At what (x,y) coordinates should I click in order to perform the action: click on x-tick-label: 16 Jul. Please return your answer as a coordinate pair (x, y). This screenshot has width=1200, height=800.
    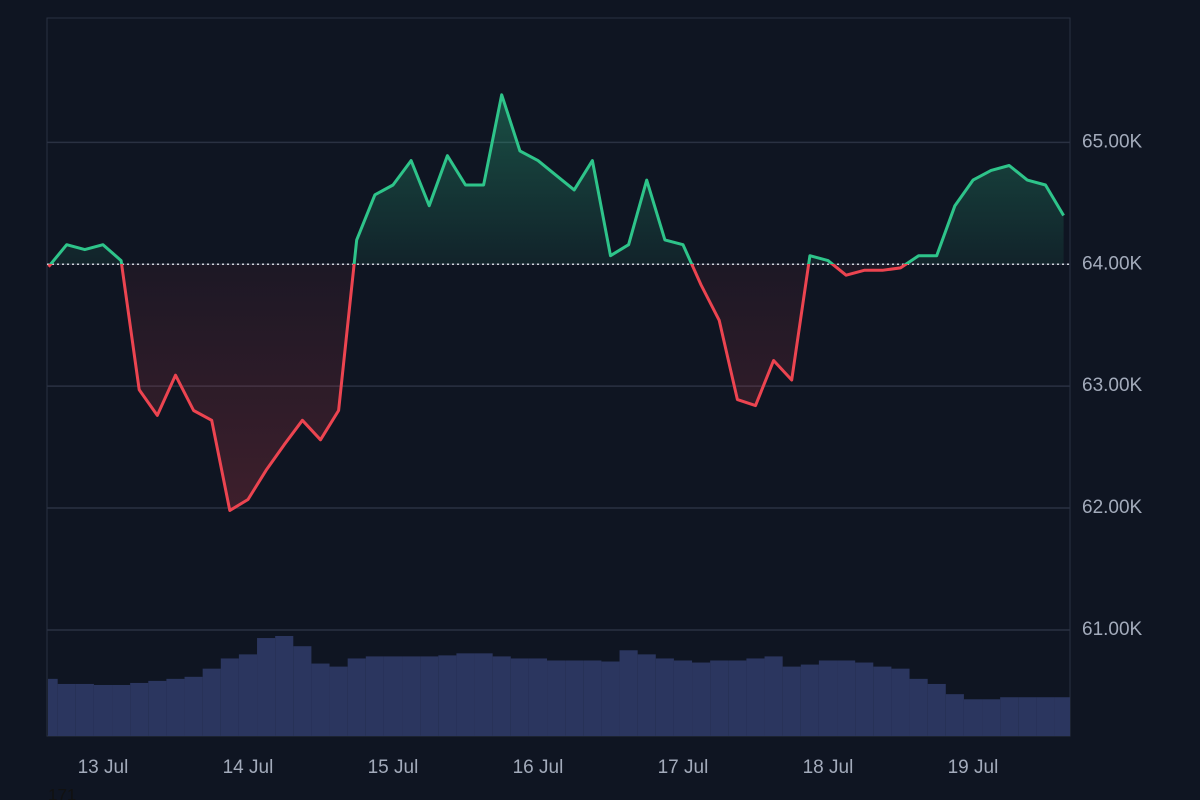
    Looking at the image, I should click on (538, 767).